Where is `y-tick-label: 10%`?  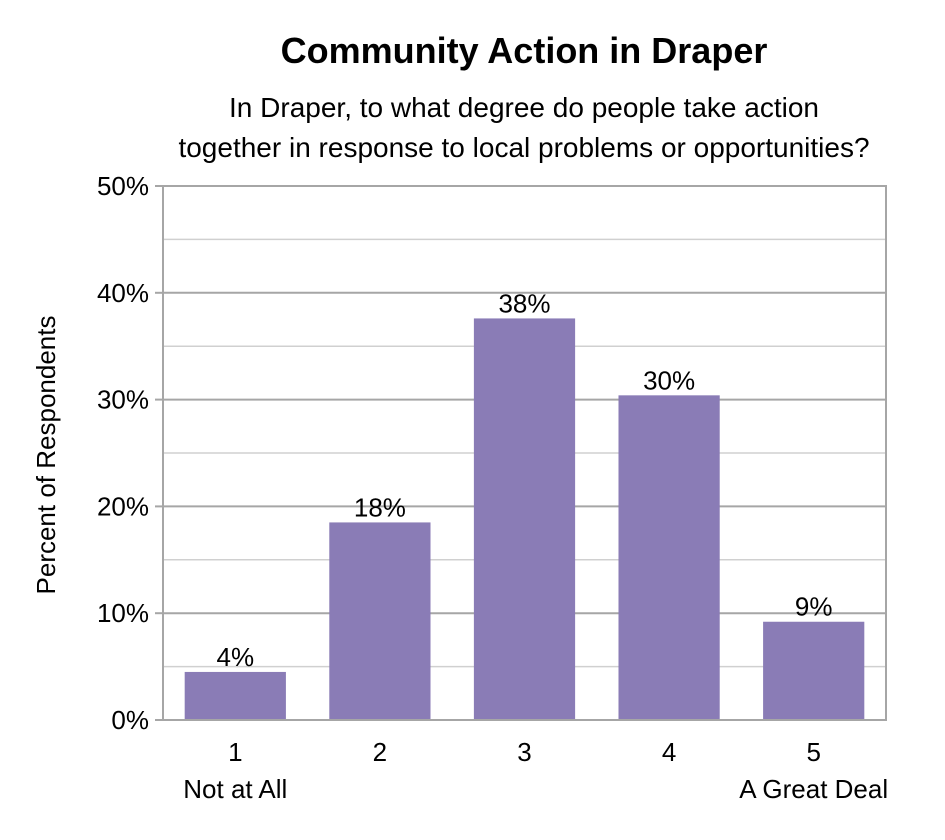
y-tick-label: 10% is located at coordinates (123, 613).